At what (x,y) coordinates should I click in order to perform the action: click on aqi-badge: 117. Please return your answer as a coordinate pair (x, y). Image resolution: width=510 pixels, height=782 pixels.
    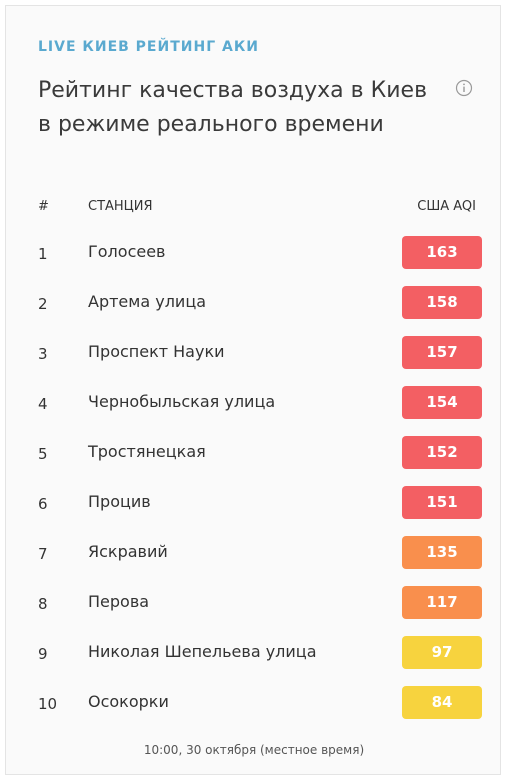
    Looking at the image, I should click on (442, 602).